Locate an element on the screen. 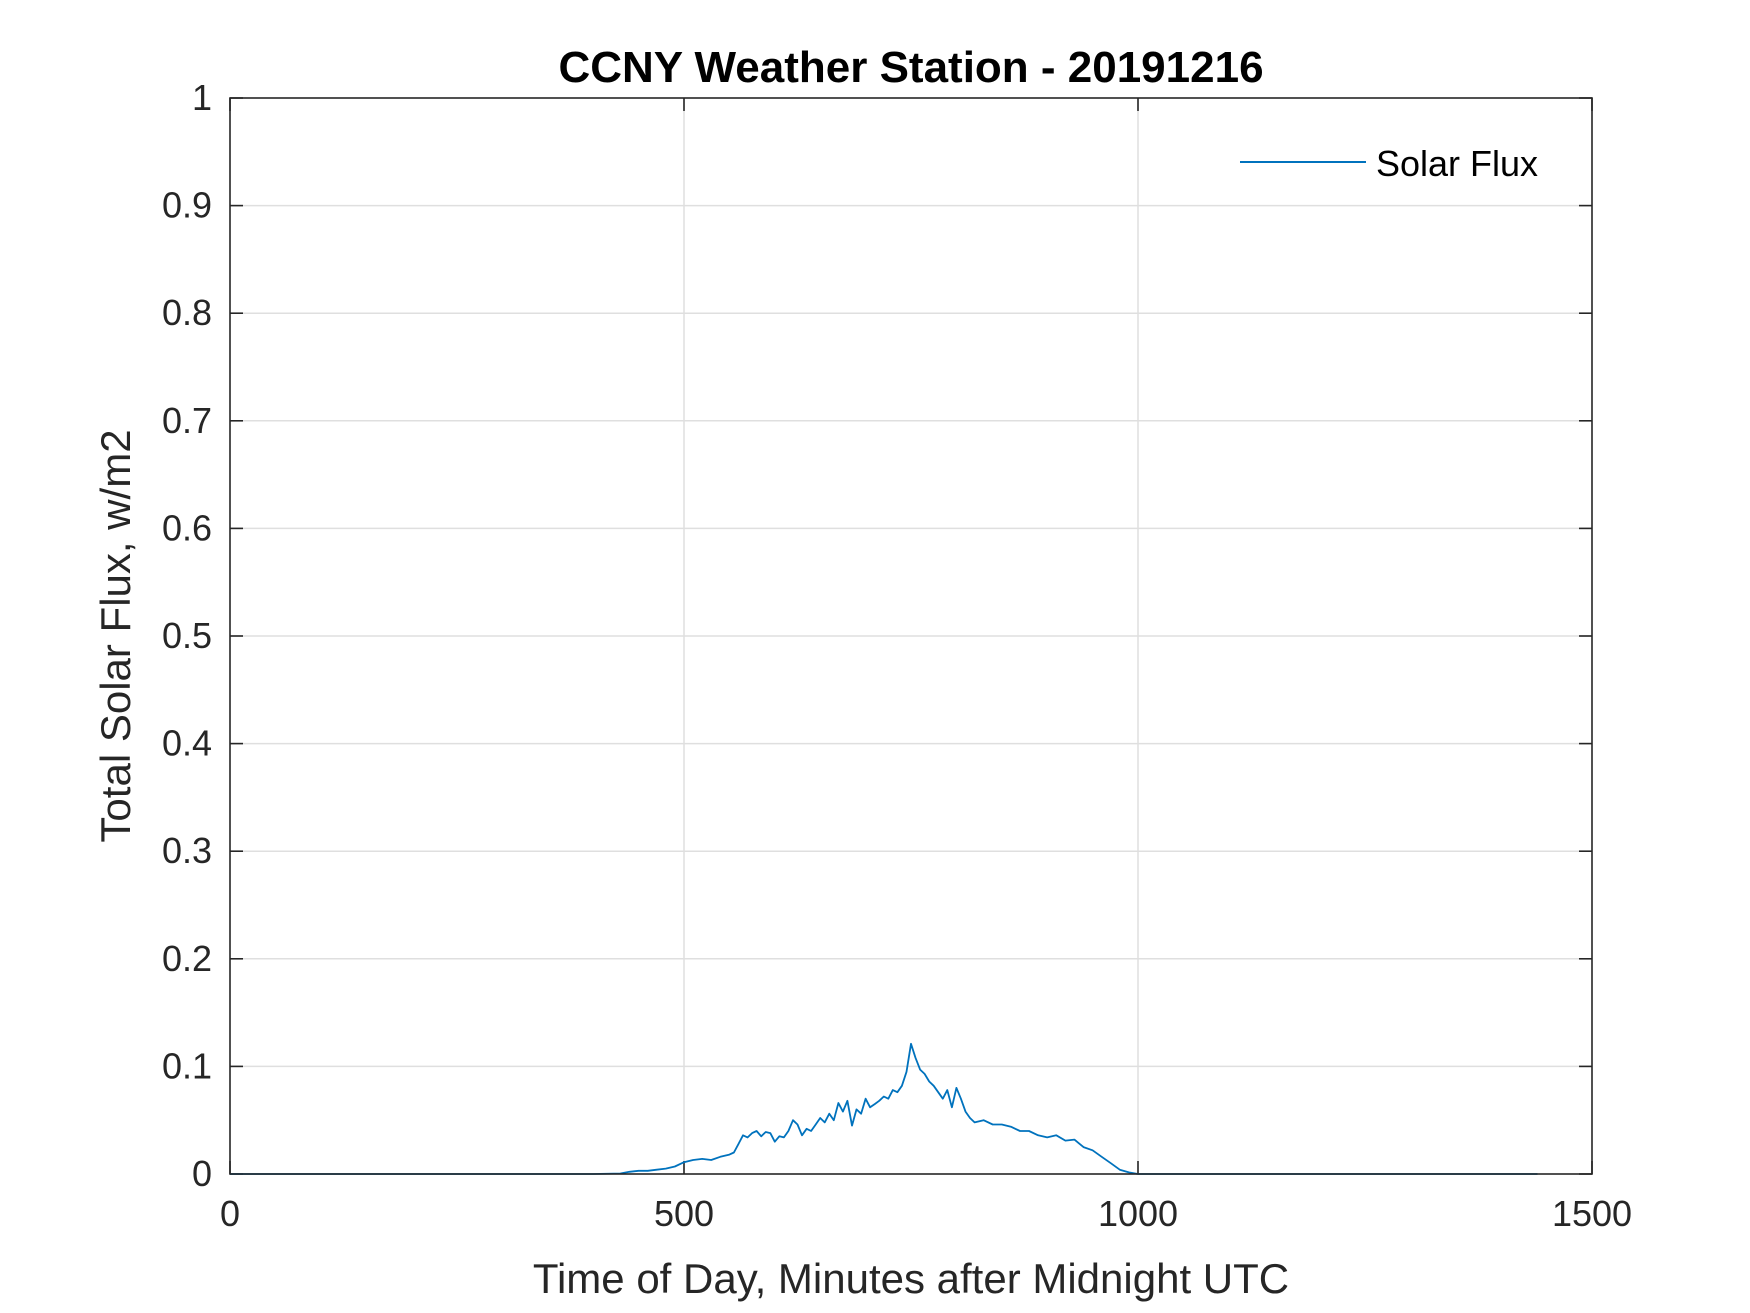  y-tick-label: 0.6 is located at coordinates (187, 527).